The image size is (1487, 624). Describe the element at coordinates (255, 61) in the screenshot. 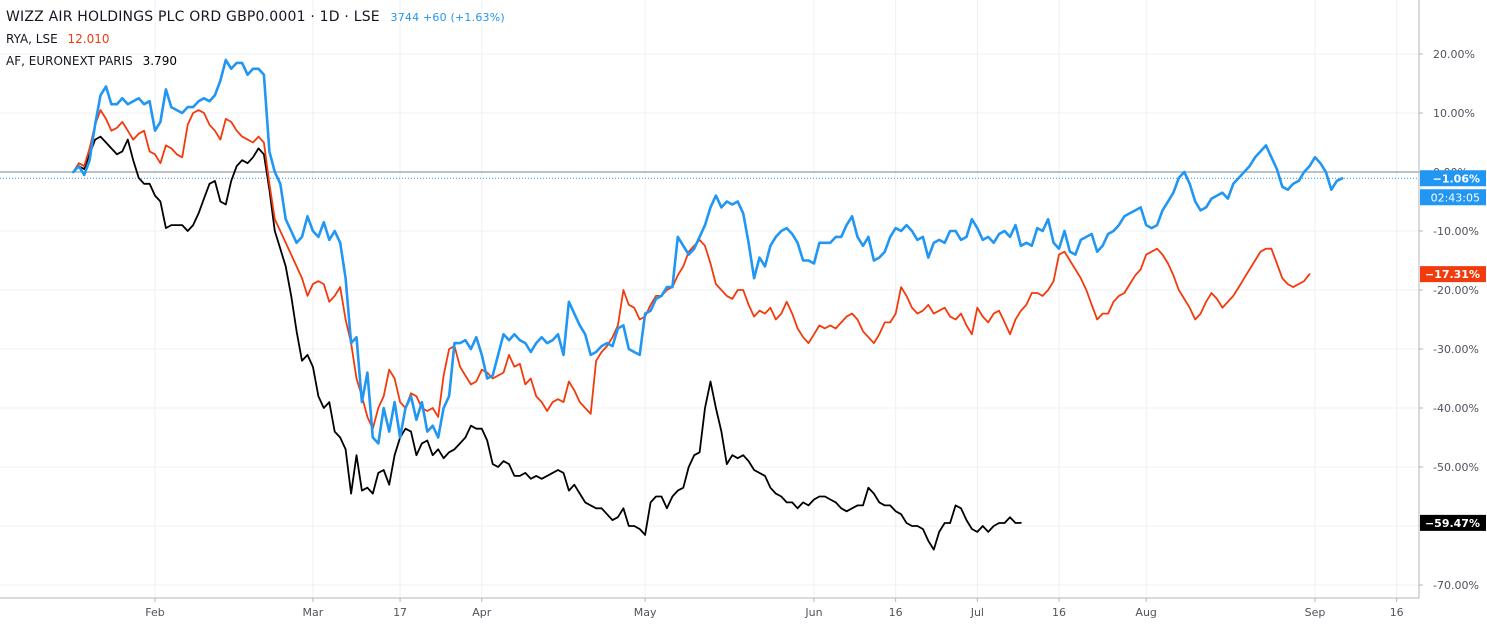

I see `legend-row-af: AF, EURONEXT PARIS 3.790` at that location.